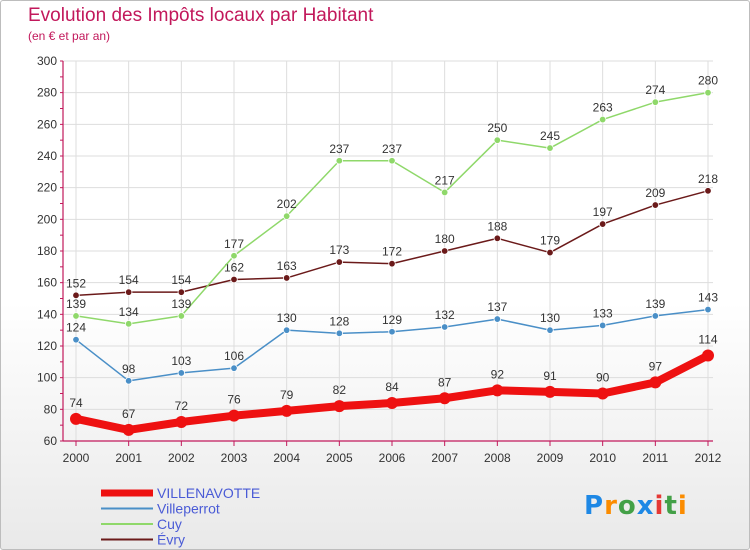 The height and width of the screenshot is (550, 750). Describe the element at coordinates (550, 376) in the screenshot. I see `data-label: 91` at that location.